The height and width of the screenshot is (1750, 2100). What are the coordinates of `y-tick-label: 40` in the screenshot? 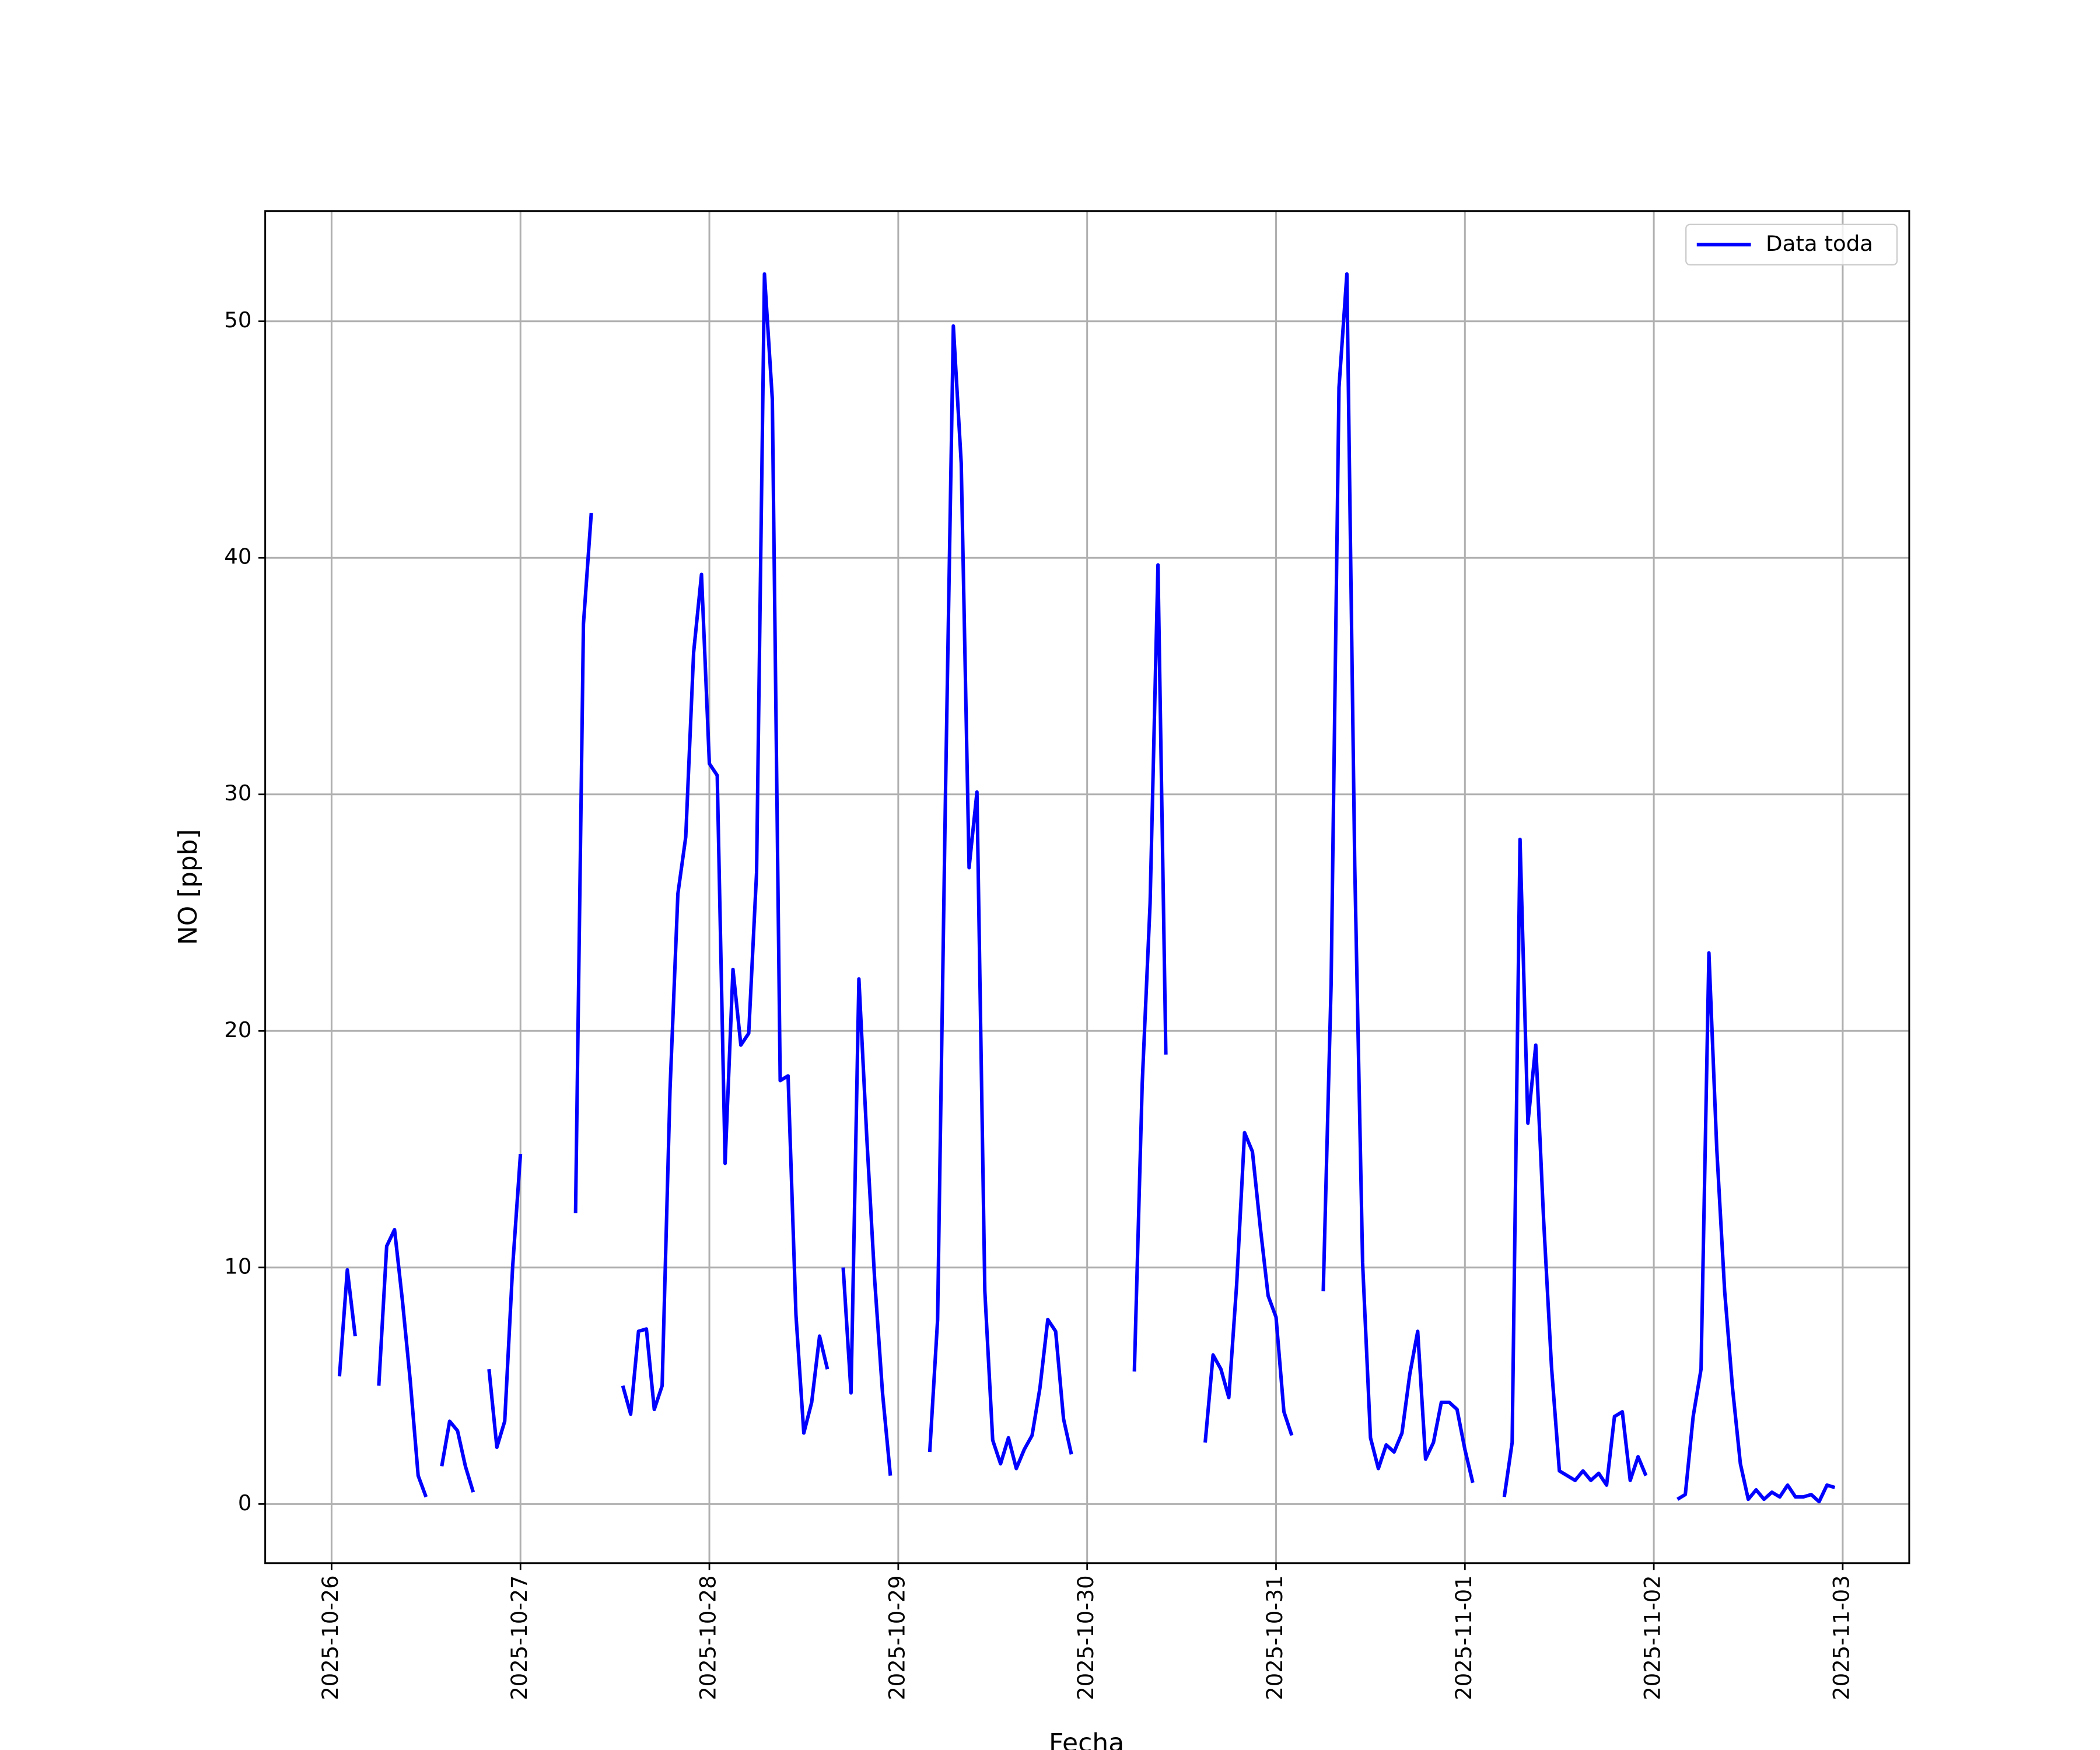 It's located at (237, 556).